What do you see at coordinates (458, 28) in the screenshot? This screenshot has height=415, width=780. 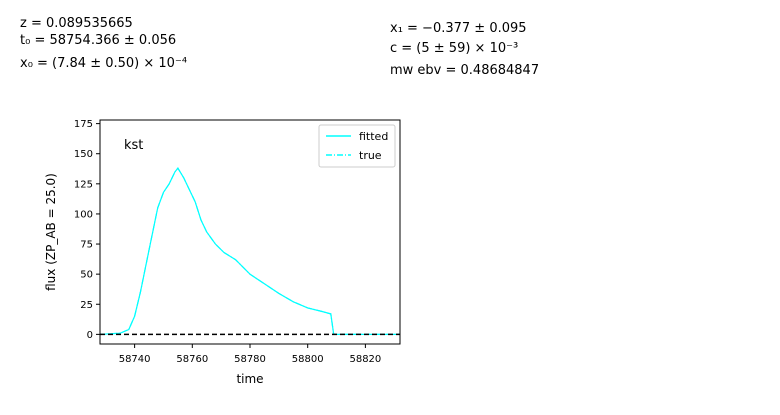 I see `param-x1: x₁ = −0.377 ± 0.095` at bounding box center [458, 28].